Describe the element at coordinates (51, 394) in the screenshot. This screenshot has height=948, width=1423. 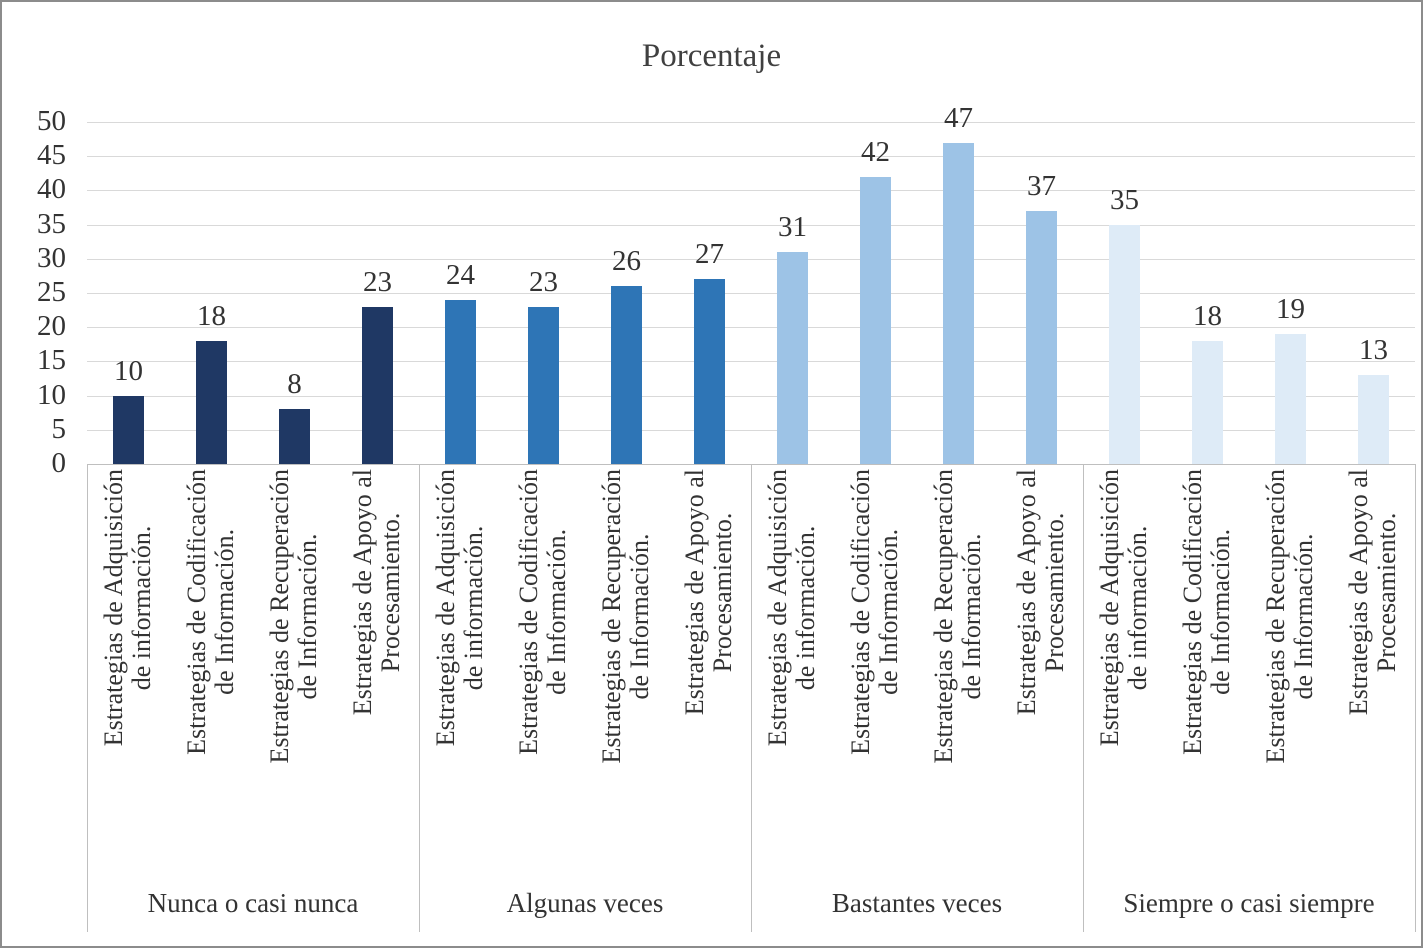
I see `y-axis-tick-label: 10` at that location.